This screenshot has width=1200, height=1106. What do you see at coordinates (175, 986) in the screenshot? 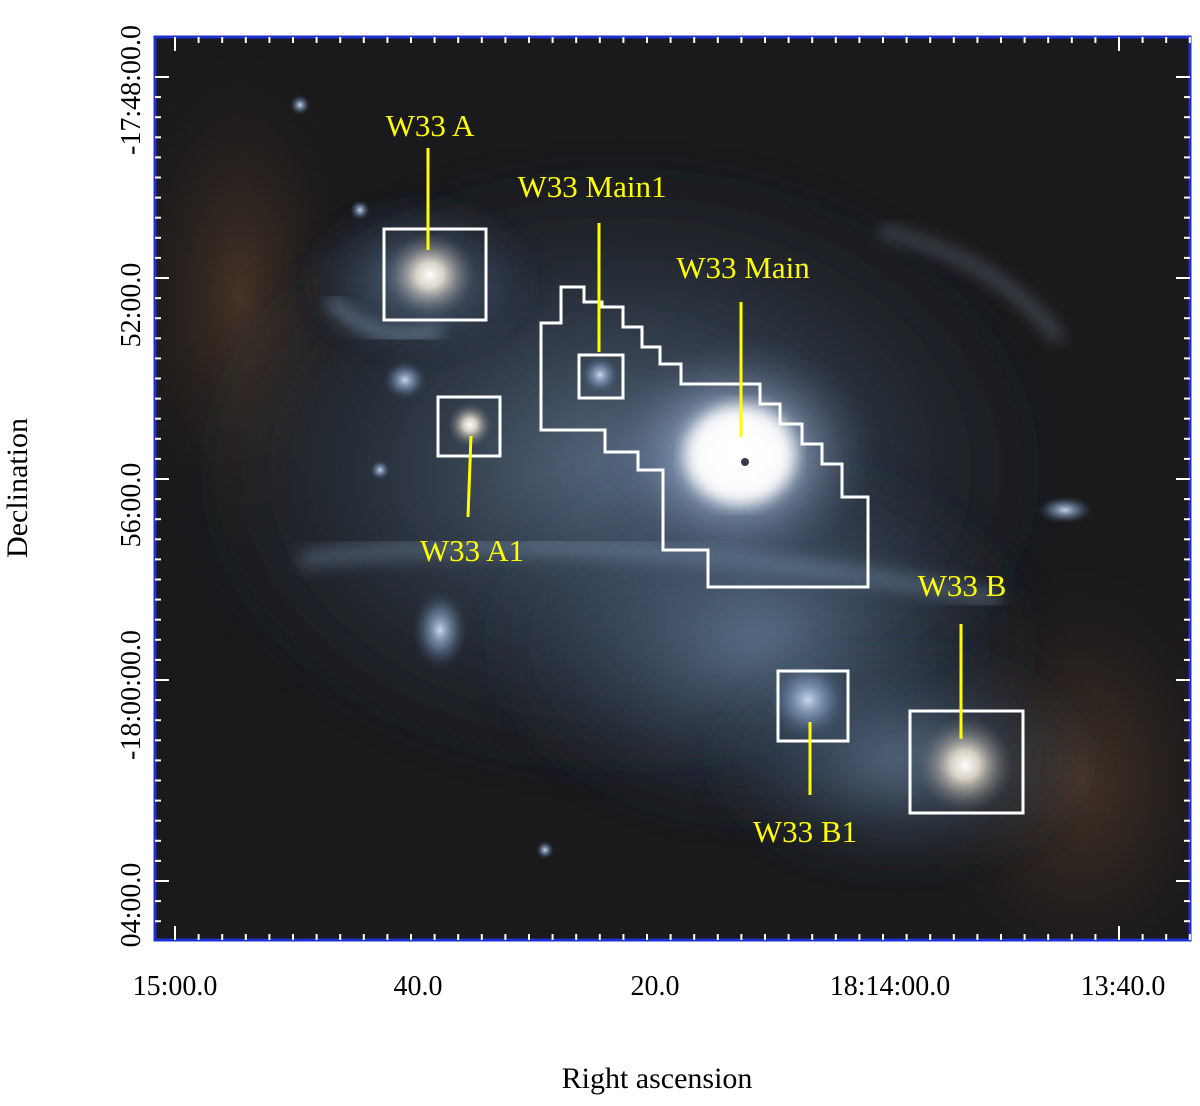
I see `x-tick-label: 15:00.0` at bounding box center [175, 986].